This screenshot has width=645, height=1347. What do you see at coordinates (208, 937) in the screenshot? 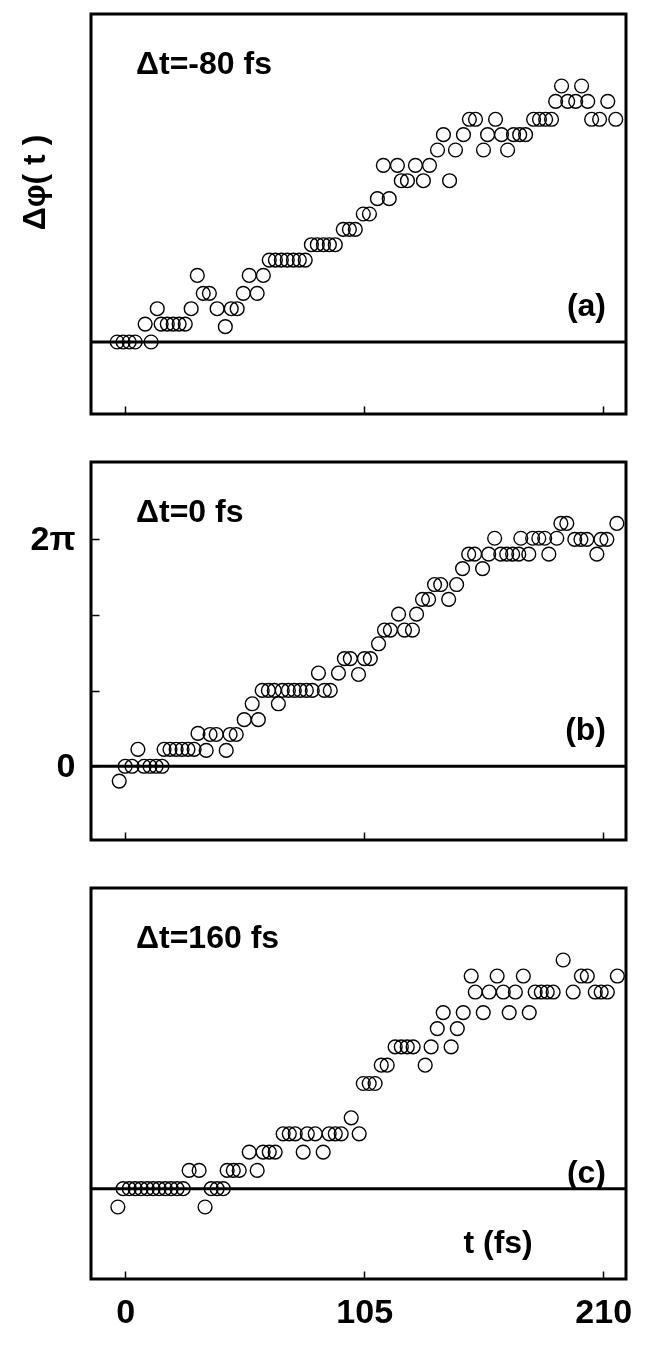
I see `text: Δt=160 fs` at bounding box center [208, 937].